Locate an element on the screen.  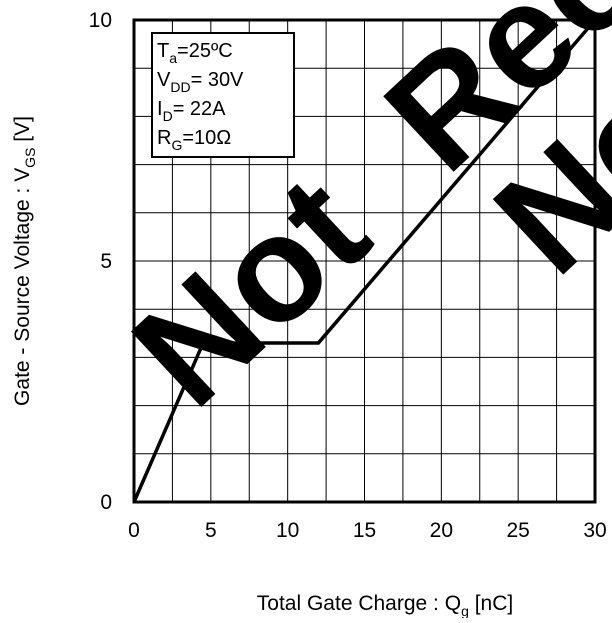
condition-text: VDD= 30V is located at coordinates (200, 82).